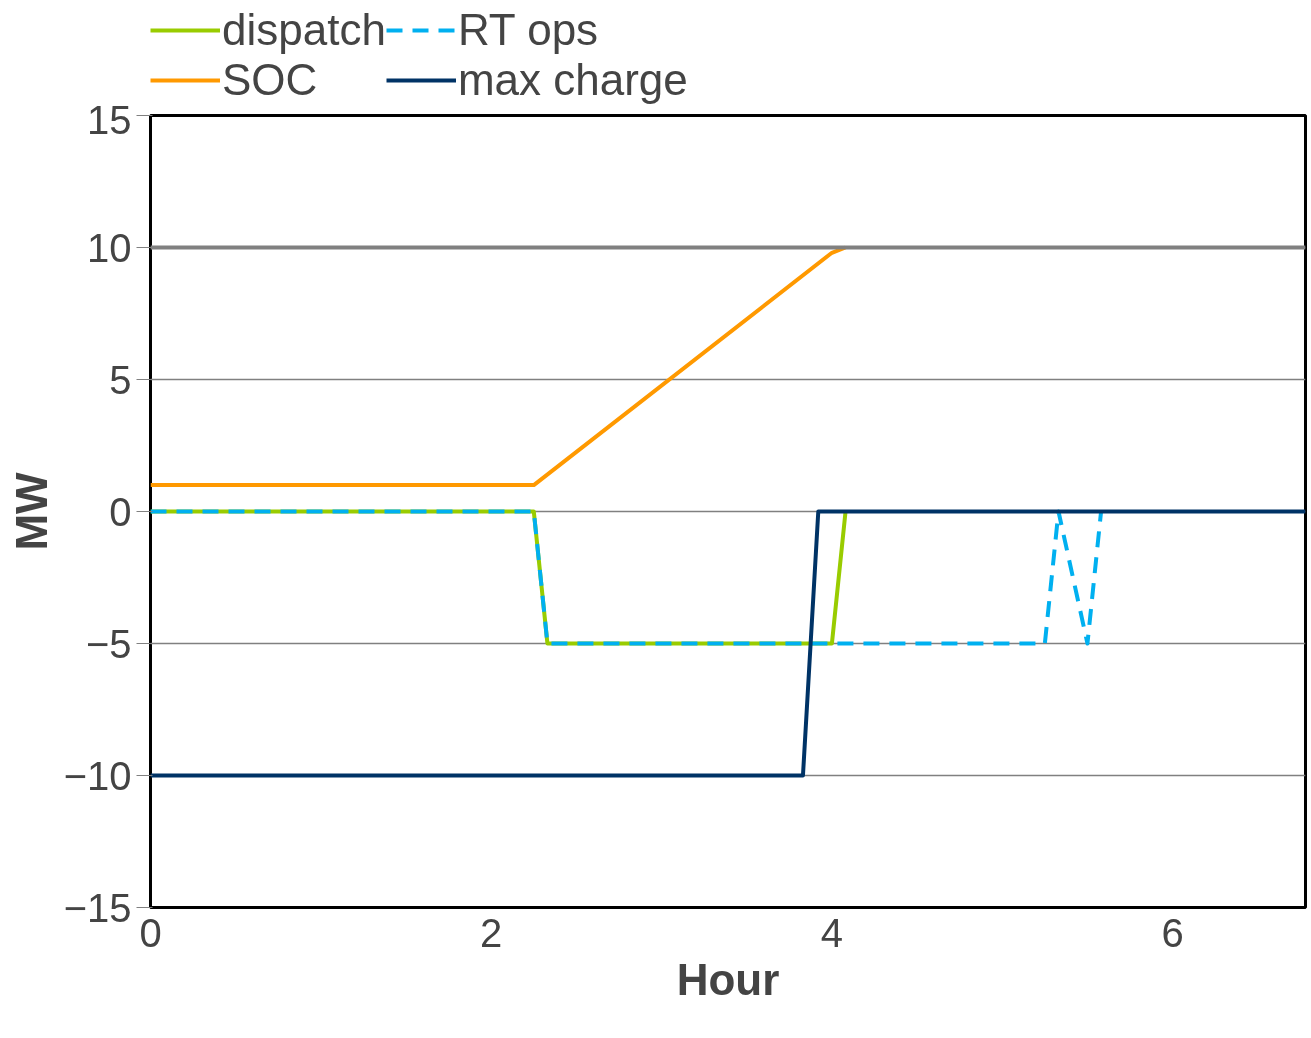 The width and height of the screenshot is (1311, 1038). Describe the element at coordinates (572, 80) in the screenshot. I see `legend-label: max charge` at that location.